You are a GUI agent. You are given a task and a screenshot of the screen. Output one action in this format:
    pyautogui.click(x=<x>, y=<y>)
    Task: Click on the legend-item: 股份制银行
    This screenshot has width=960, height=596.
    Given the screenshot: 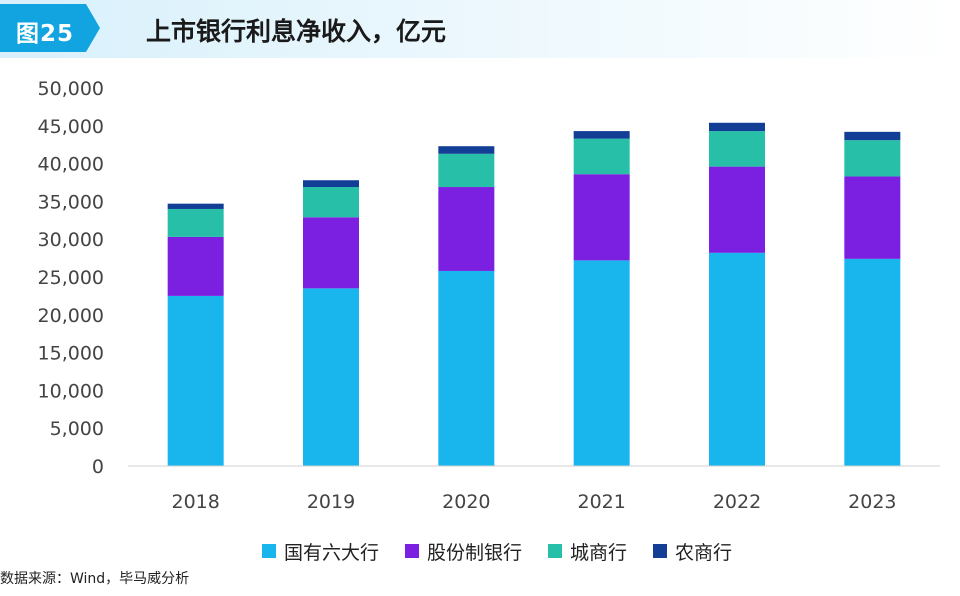 What is the action you would take?
    pyautogui.click(x=463, y=551)
    